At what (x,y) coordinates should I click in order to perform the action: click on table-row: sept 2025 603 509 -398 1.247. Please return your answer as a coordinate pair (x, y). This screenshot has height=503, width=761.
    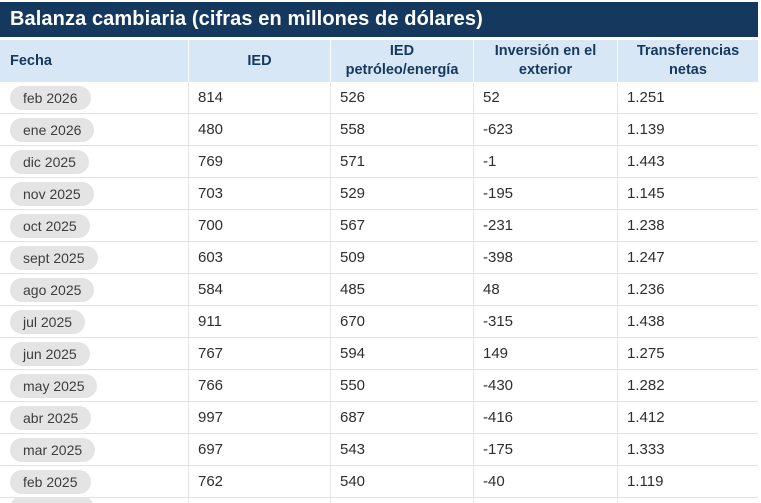
    Looking at the image, I should click on (379, 258).